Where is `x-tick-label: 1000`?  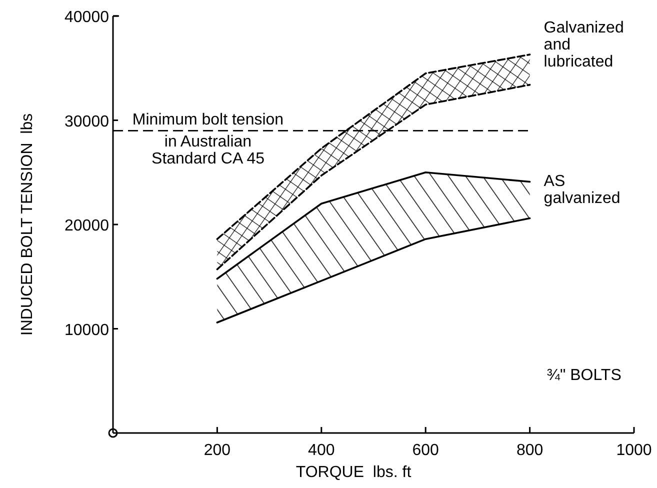
x-tick-label: 1000 is located at coordinates (634, 450).